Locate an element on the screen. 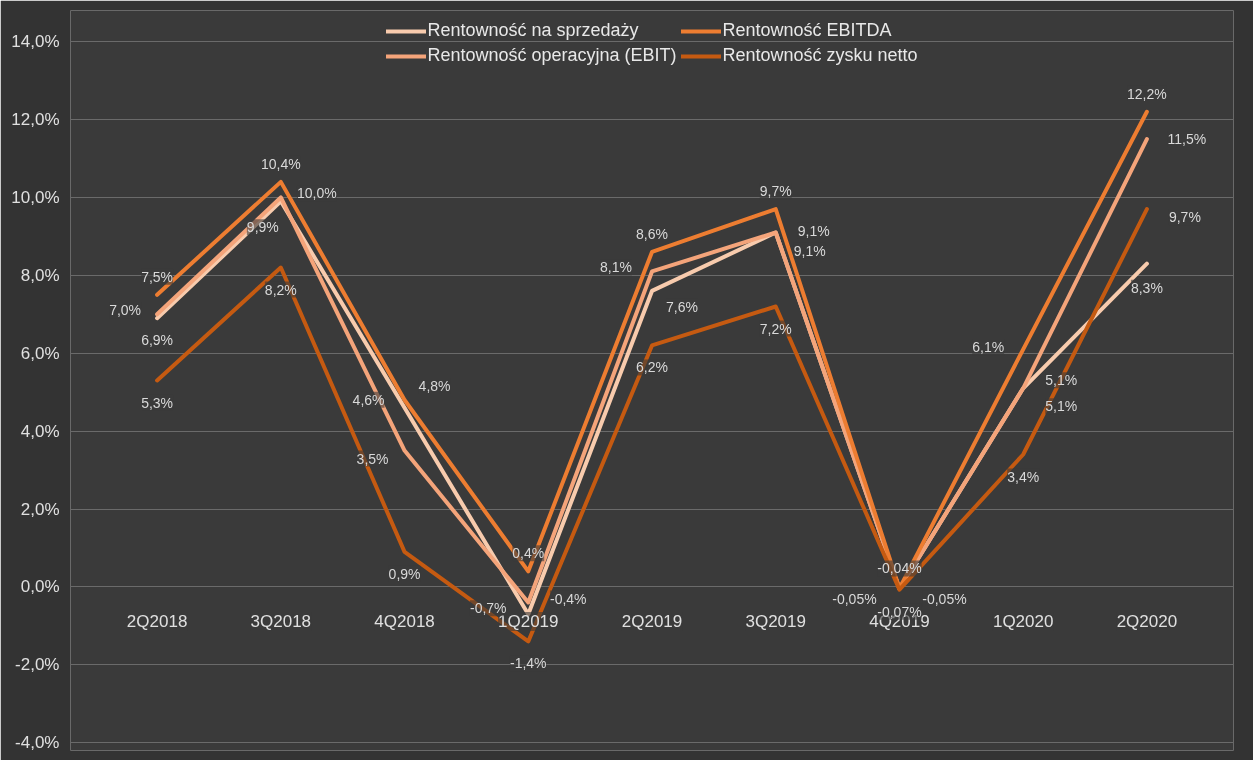  data-label: 9,9% is located at coordinates (262, 227).